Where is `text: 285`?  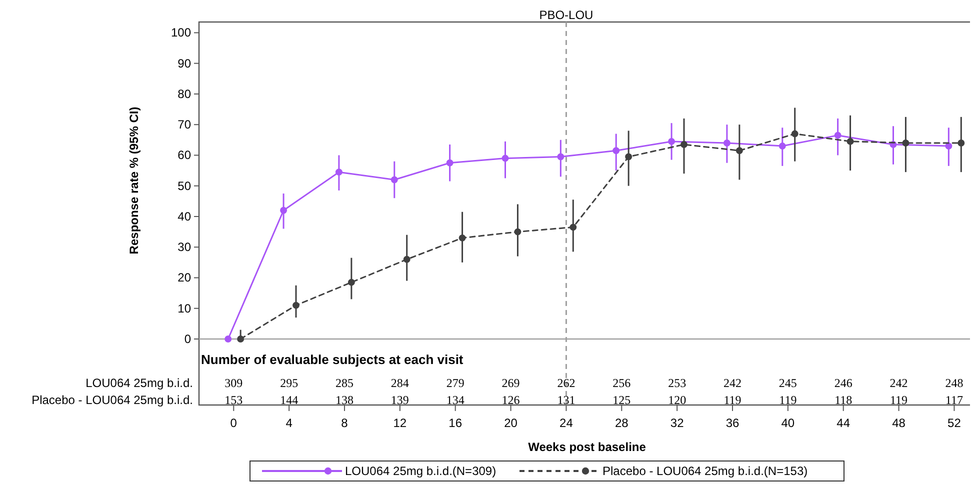
text: 285 is located at coordinates (345, 383).